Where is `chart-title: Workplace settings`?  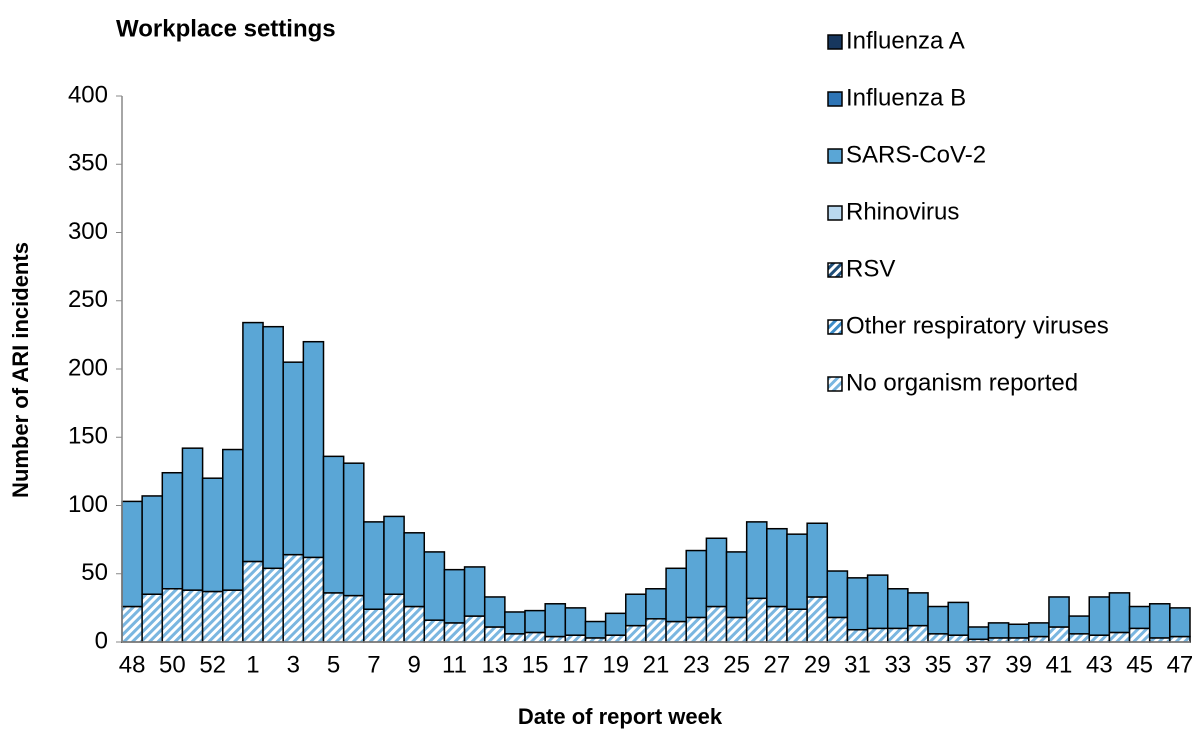 chart-title: Workplace settings is located at coordinates (226, 28).